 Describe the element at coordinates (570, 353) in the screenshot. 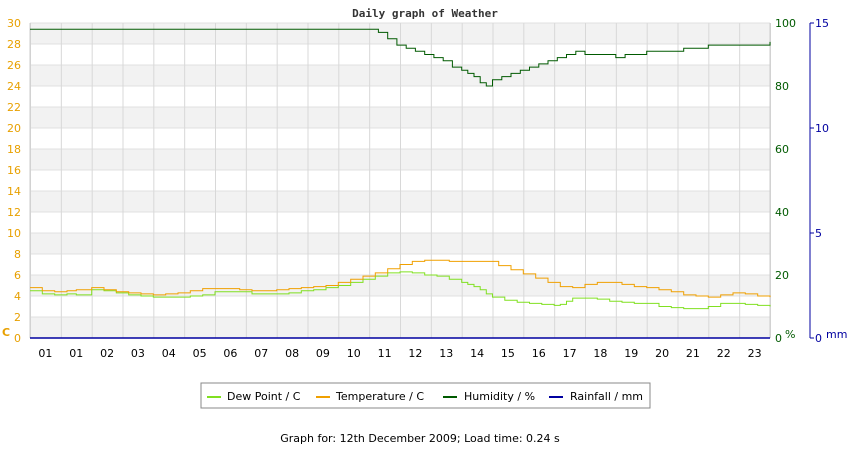

I see `x-tick-label: 17` at that location.